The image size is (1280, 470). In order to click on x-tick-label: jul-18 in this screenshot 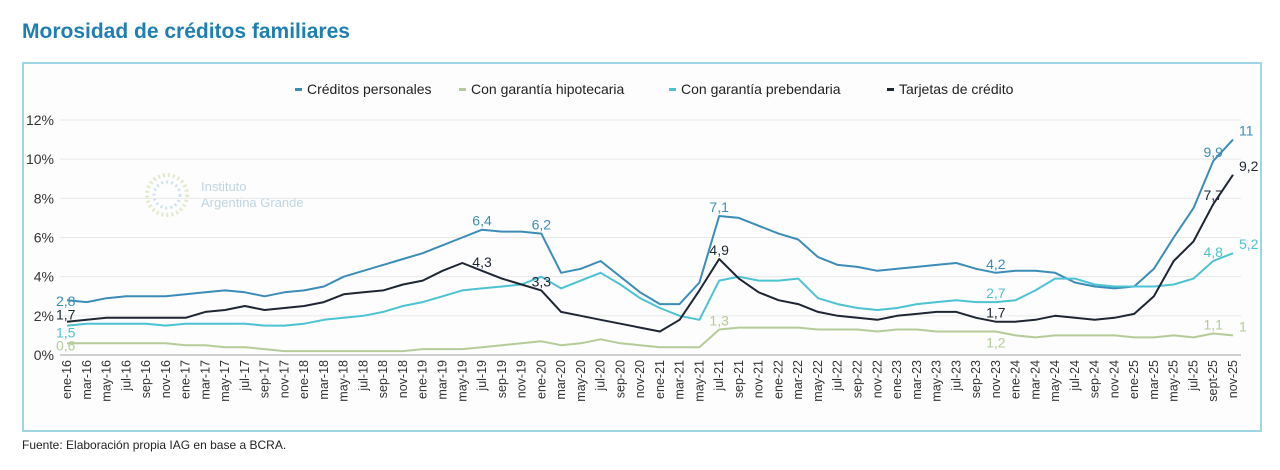, I will do `click(363, 376)`.